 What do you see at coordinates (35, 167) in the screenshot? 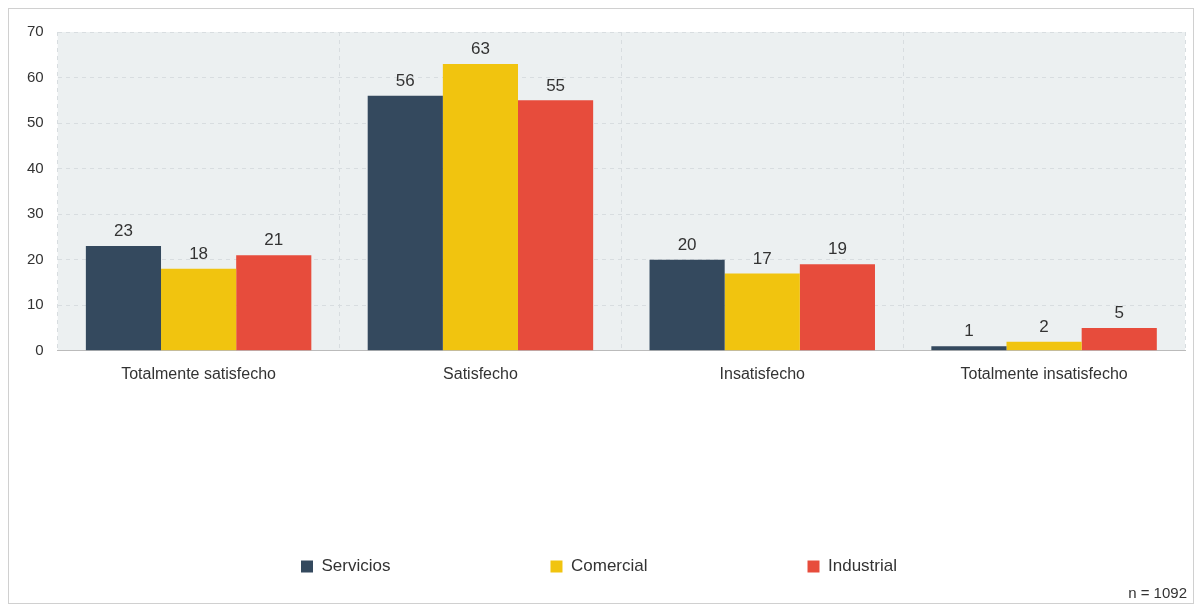
I see `y-tick-label: 40` at bounding box center [35, 167].